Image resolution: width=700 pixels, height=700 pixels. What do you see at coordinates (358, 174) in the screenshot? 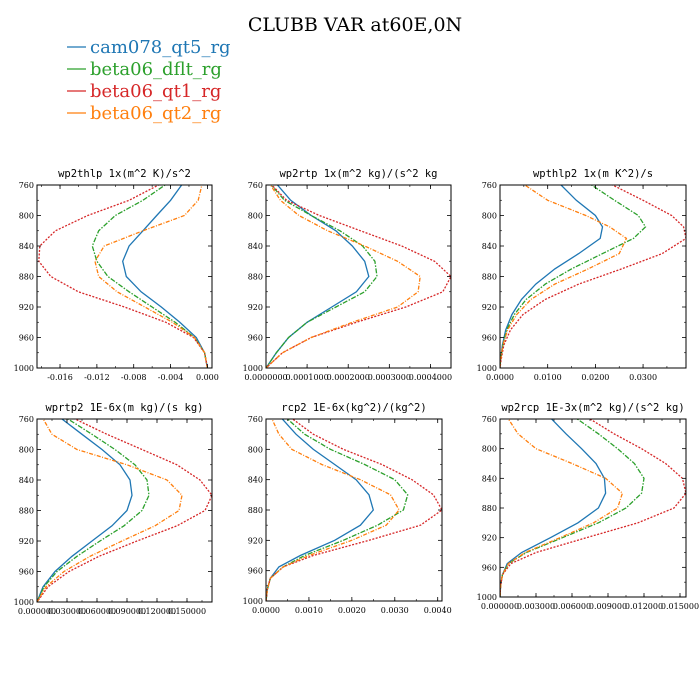
I see `panel-title: wp2rtp 1x(m^2 kg)/(s^2 kg` at bounding box center [358, 174].